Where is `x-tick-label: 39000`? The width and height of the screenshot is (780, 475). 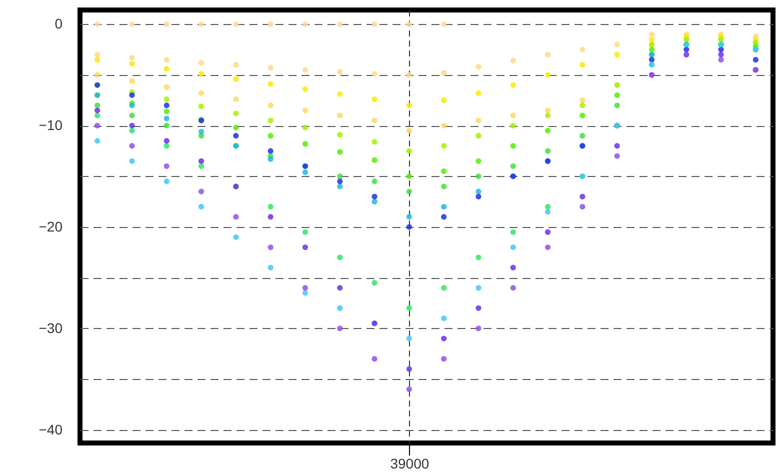 x-tick-label: 39000 is located at coordinates (410, 464).